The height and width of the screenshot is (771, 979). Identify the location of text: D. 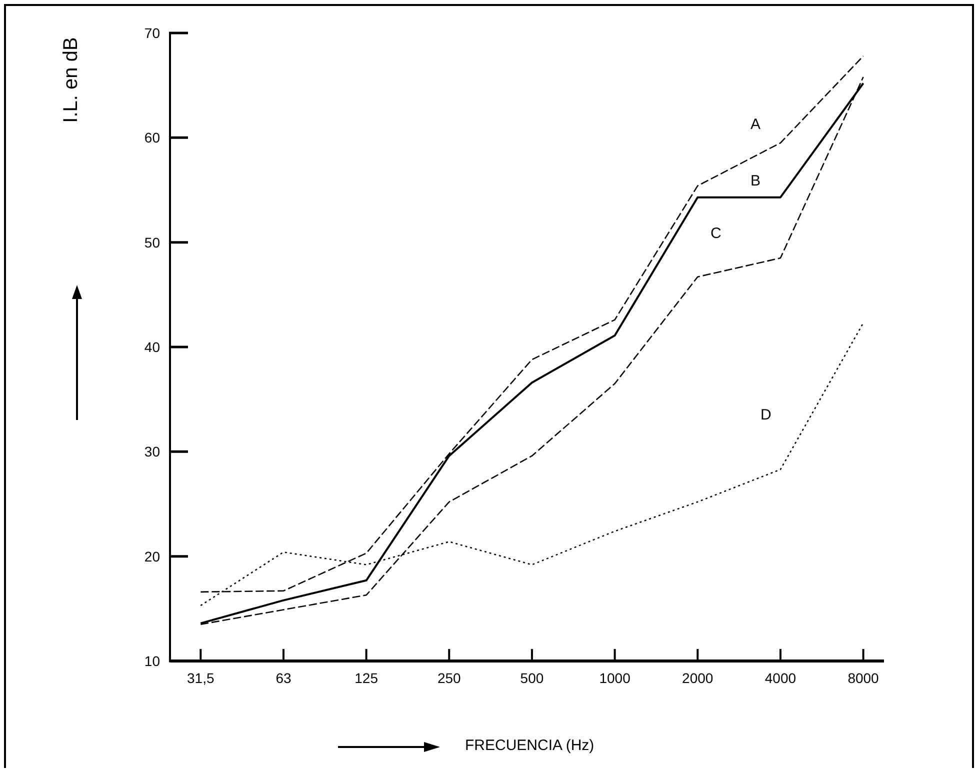
(766, 415).